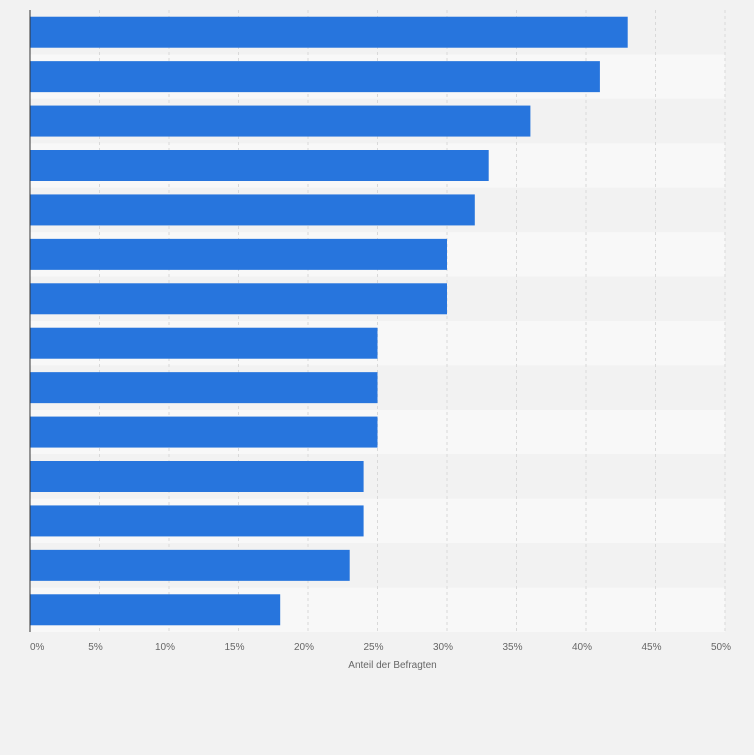  What do you see at coordinates (443, 647) in the screenshot?
I see `x-tick-label: 30%` at bounding box center [443, 647].